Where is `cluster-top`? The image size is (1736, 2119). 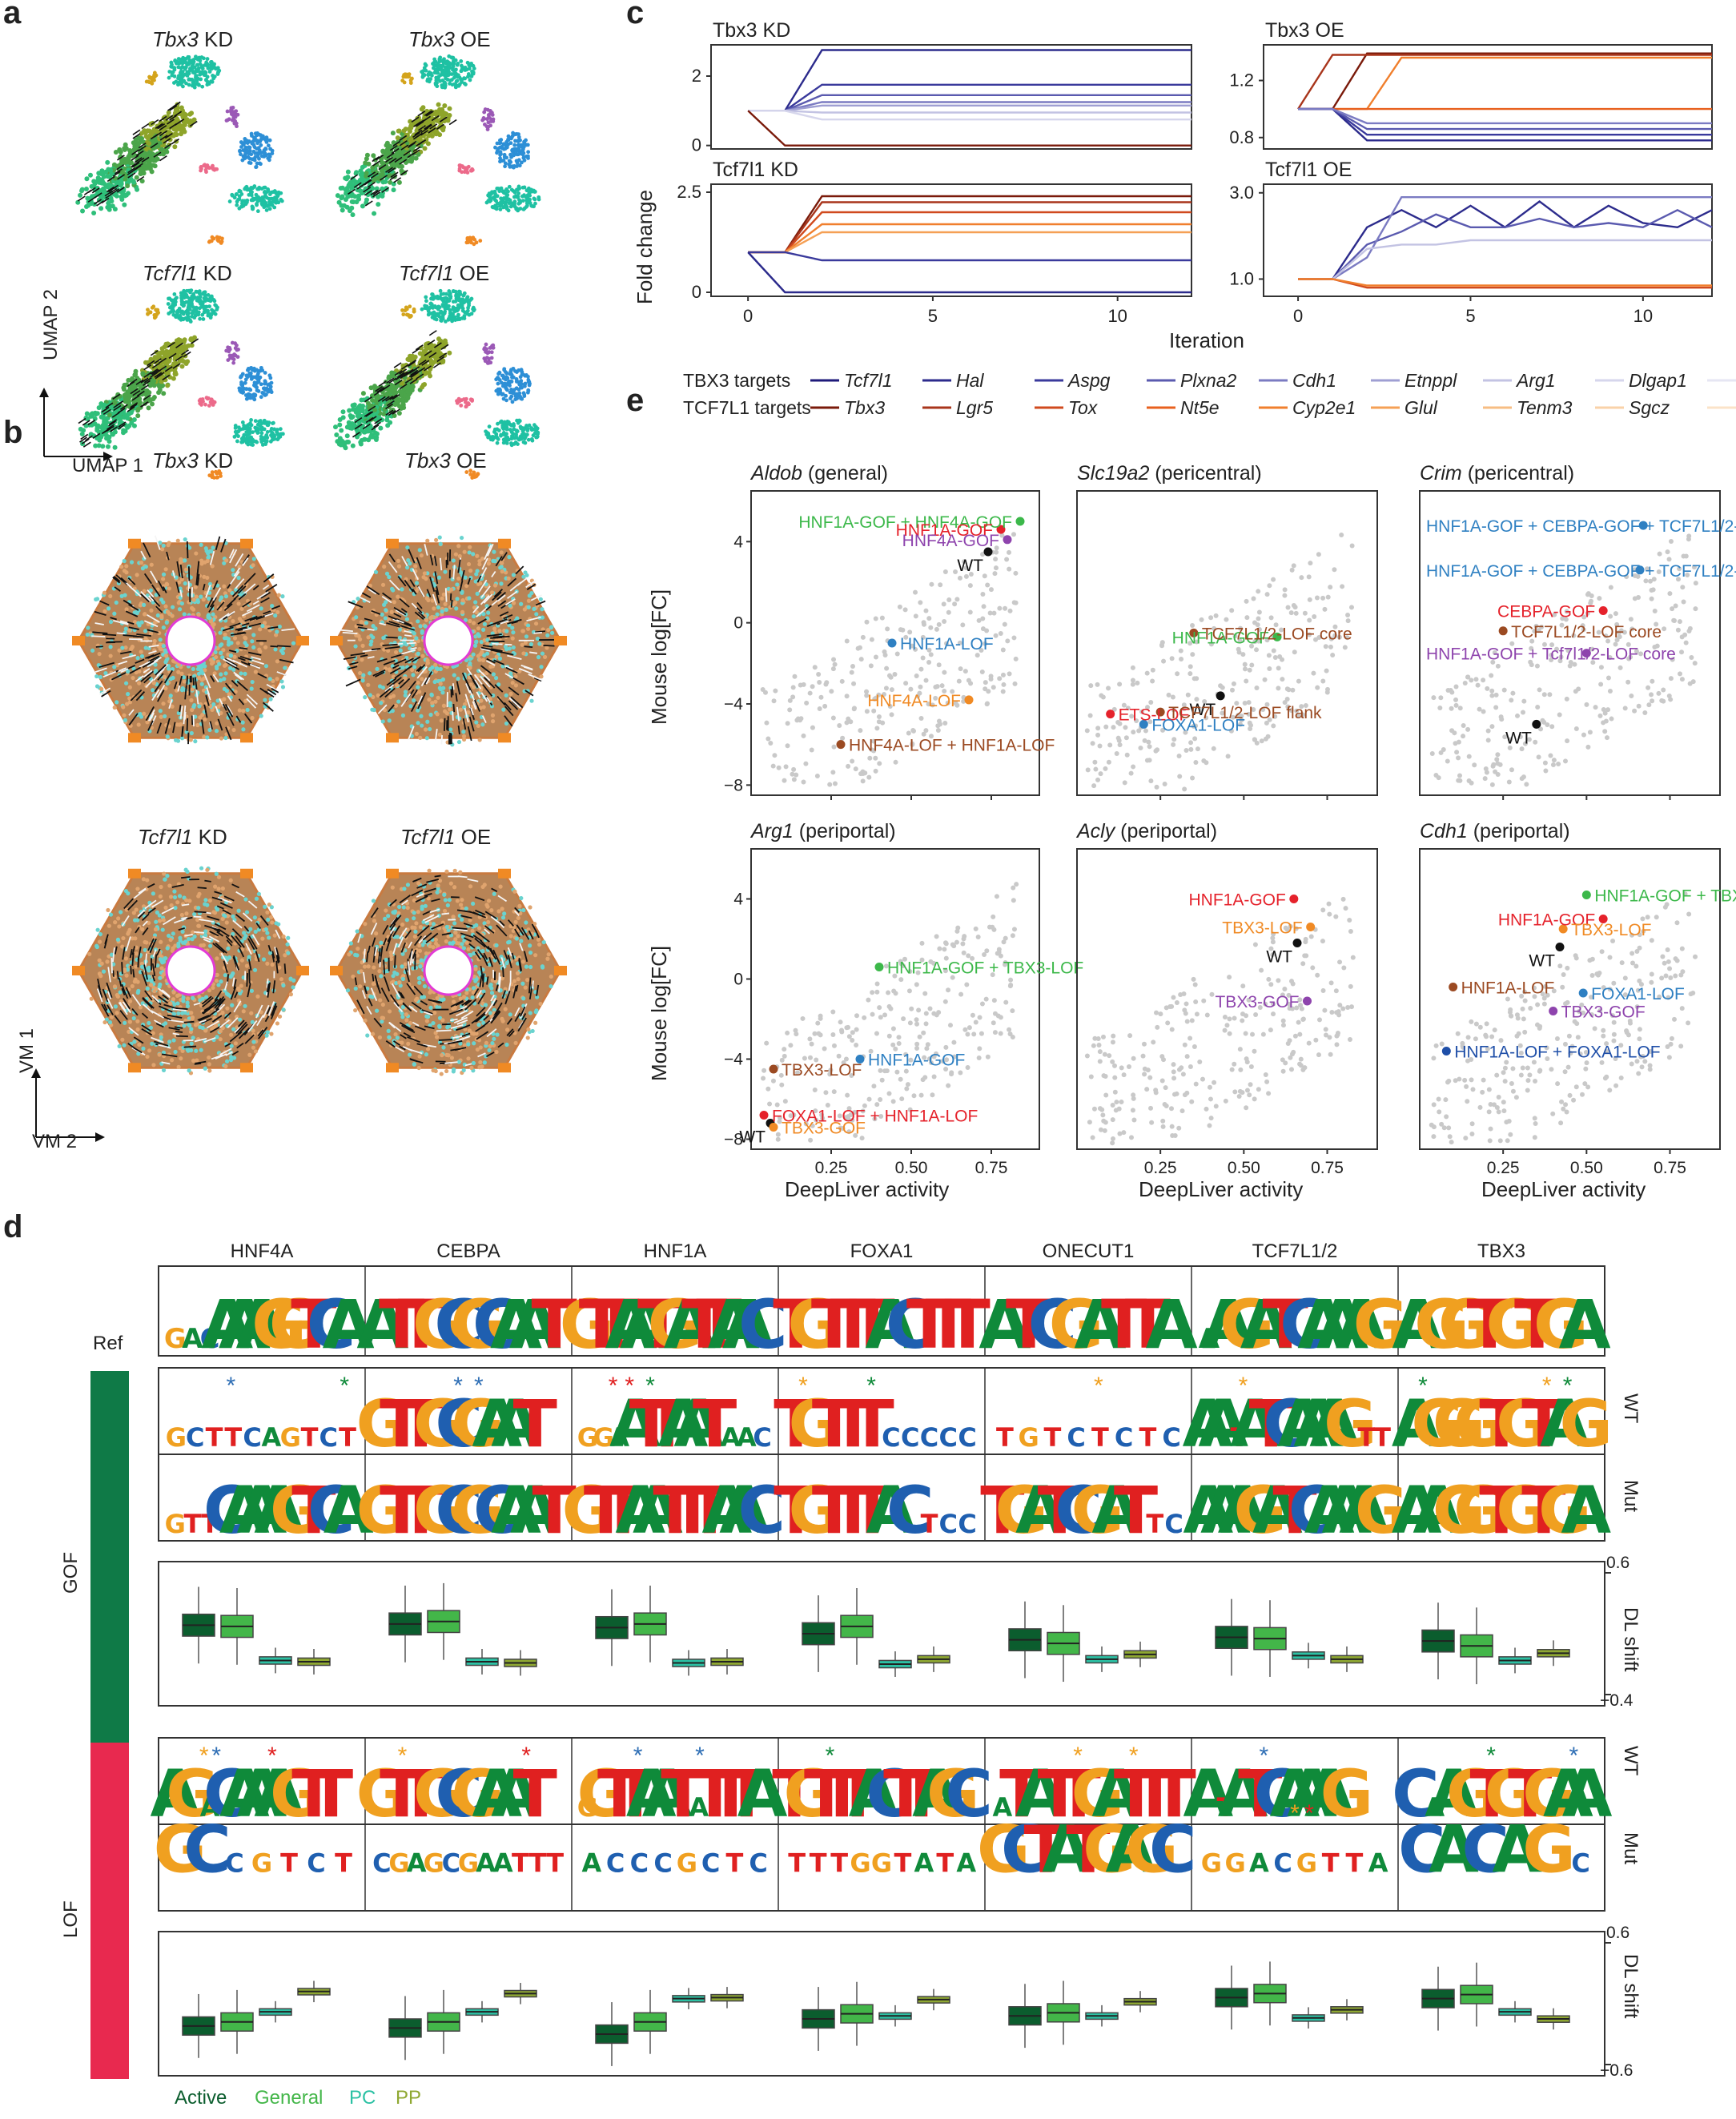 cluster-top is located at coordinates (448, 72).